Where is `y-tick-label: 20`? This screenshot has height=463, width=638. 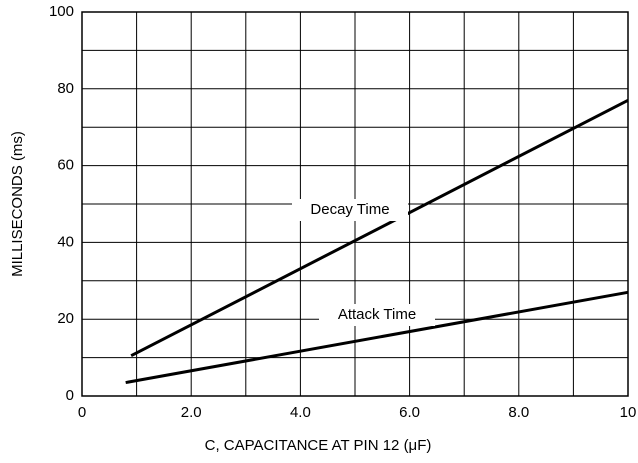 y-tick-label: 20 is located at coordinates (65, 318).